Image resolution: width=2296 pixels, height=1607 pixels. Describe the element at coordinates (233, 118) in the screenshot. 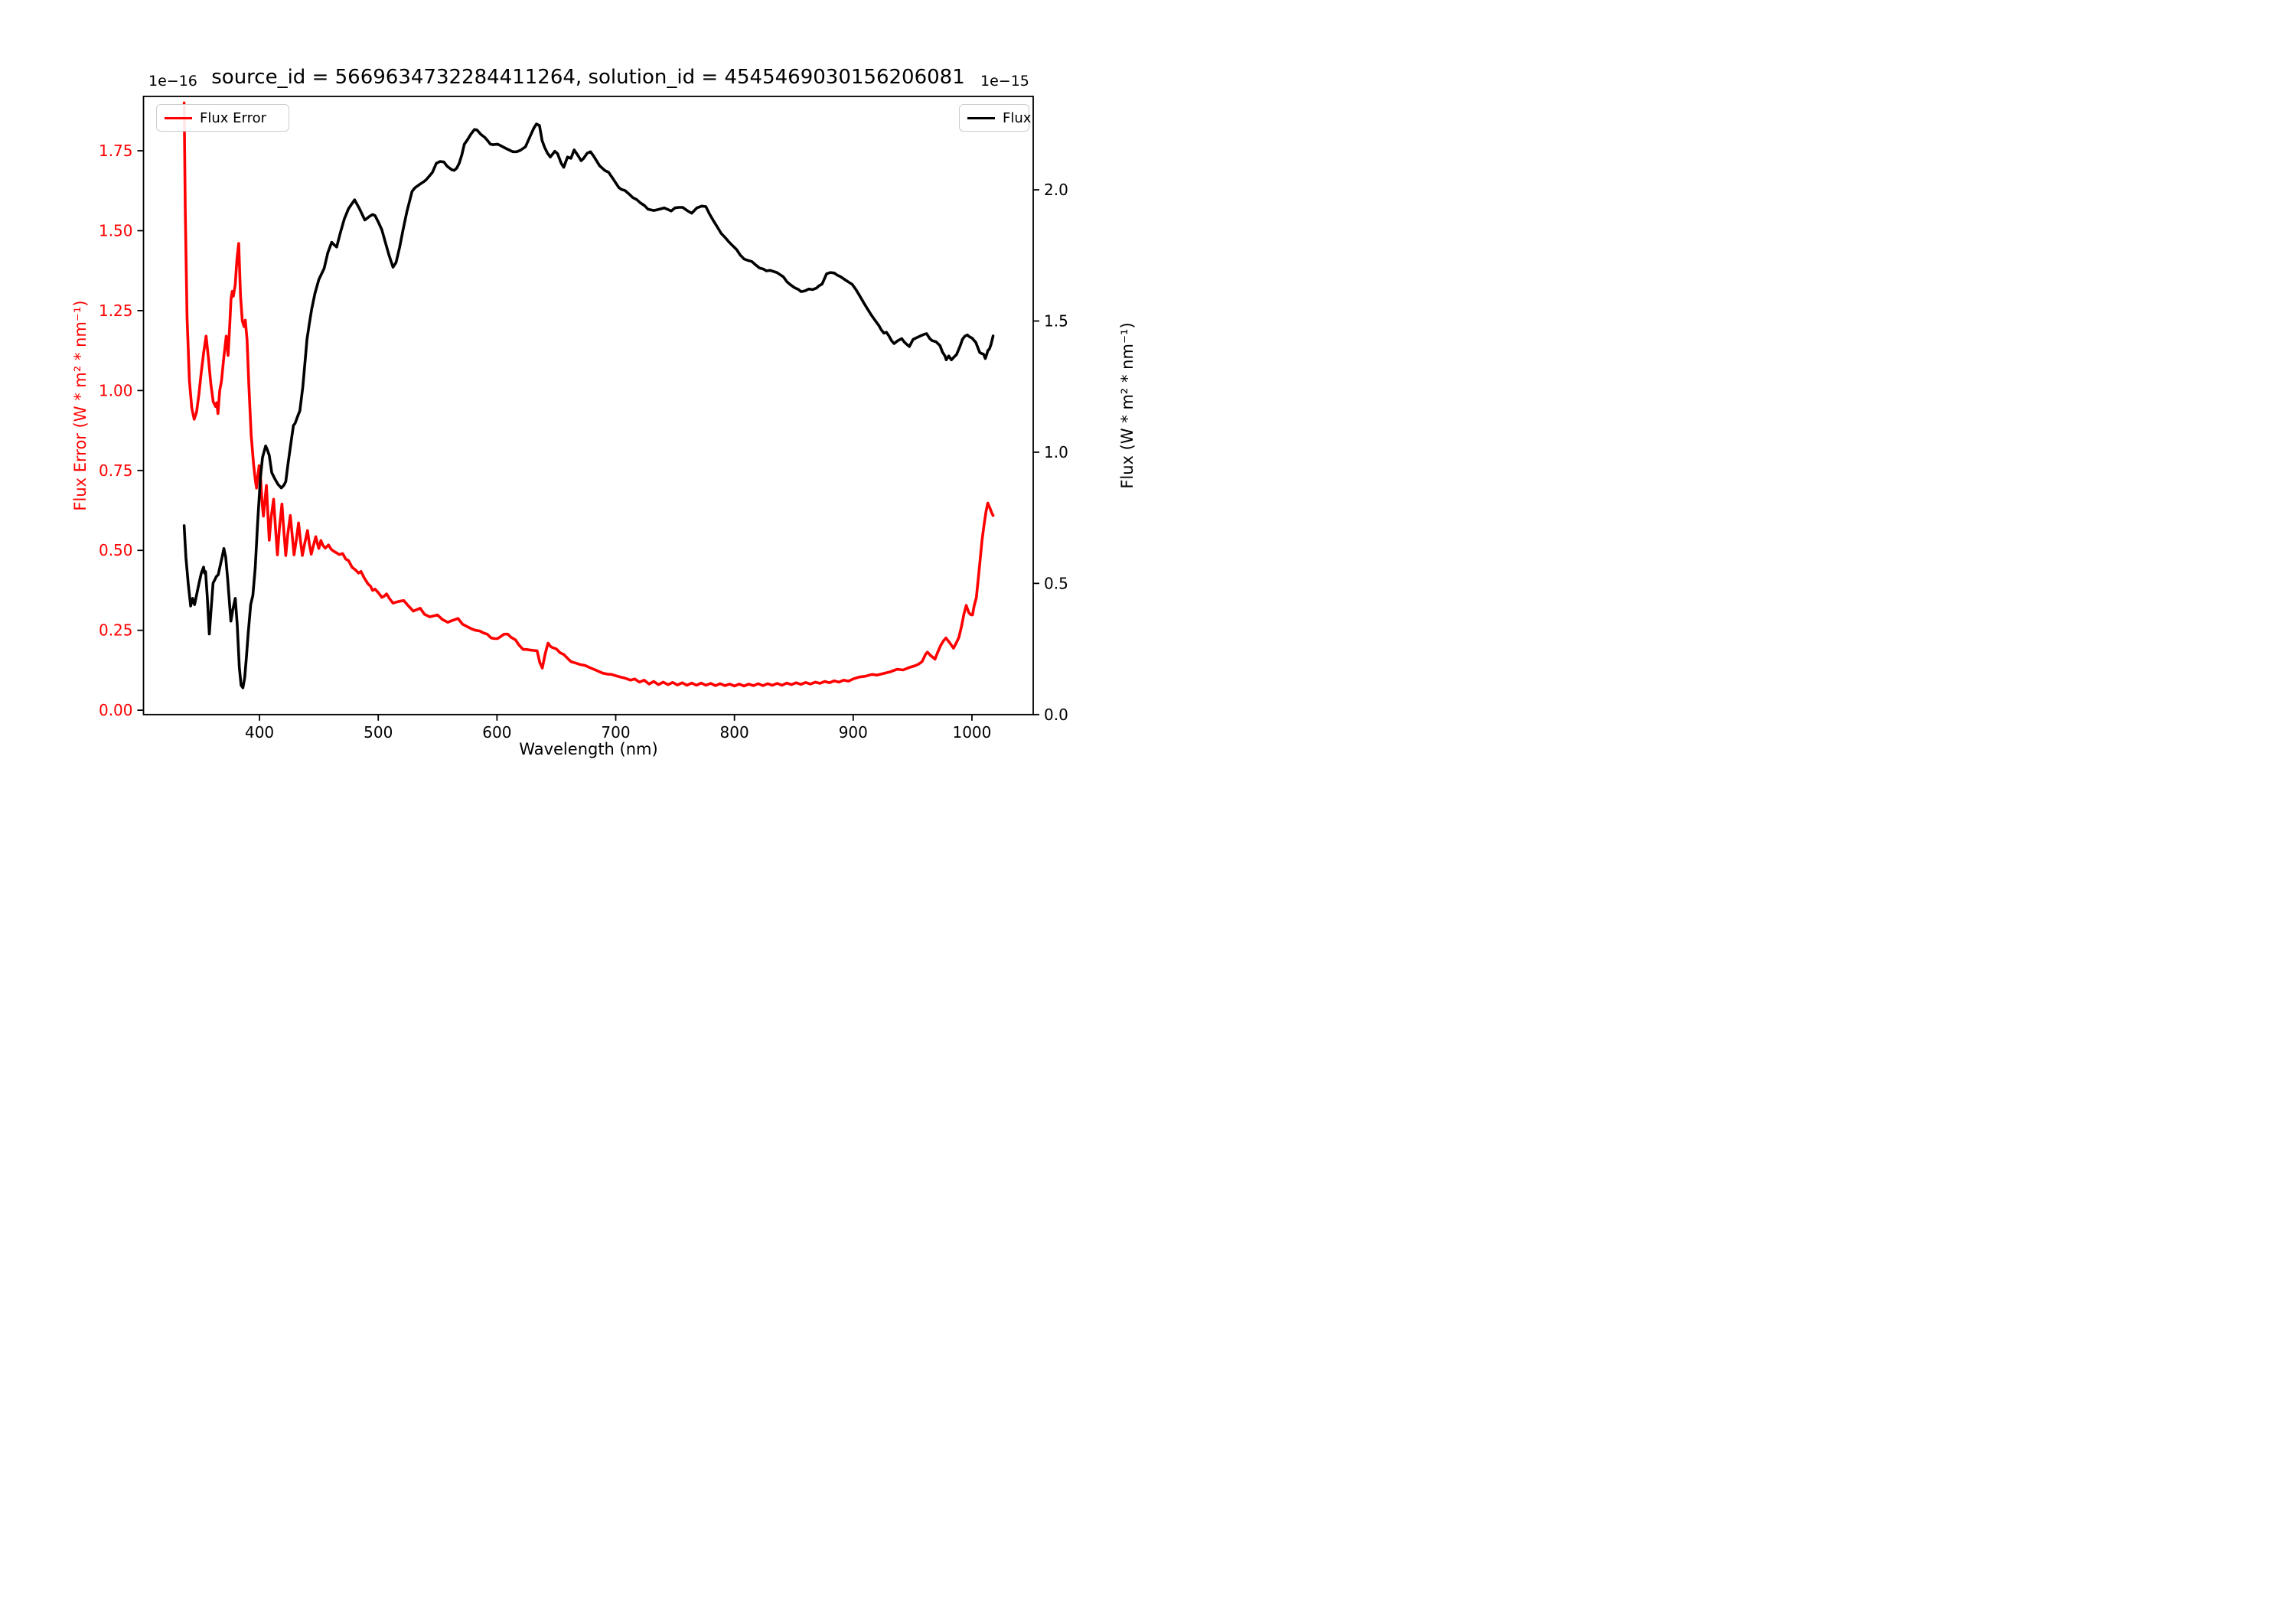

I see `legend-flux-error-label: Flux Error` at that location.